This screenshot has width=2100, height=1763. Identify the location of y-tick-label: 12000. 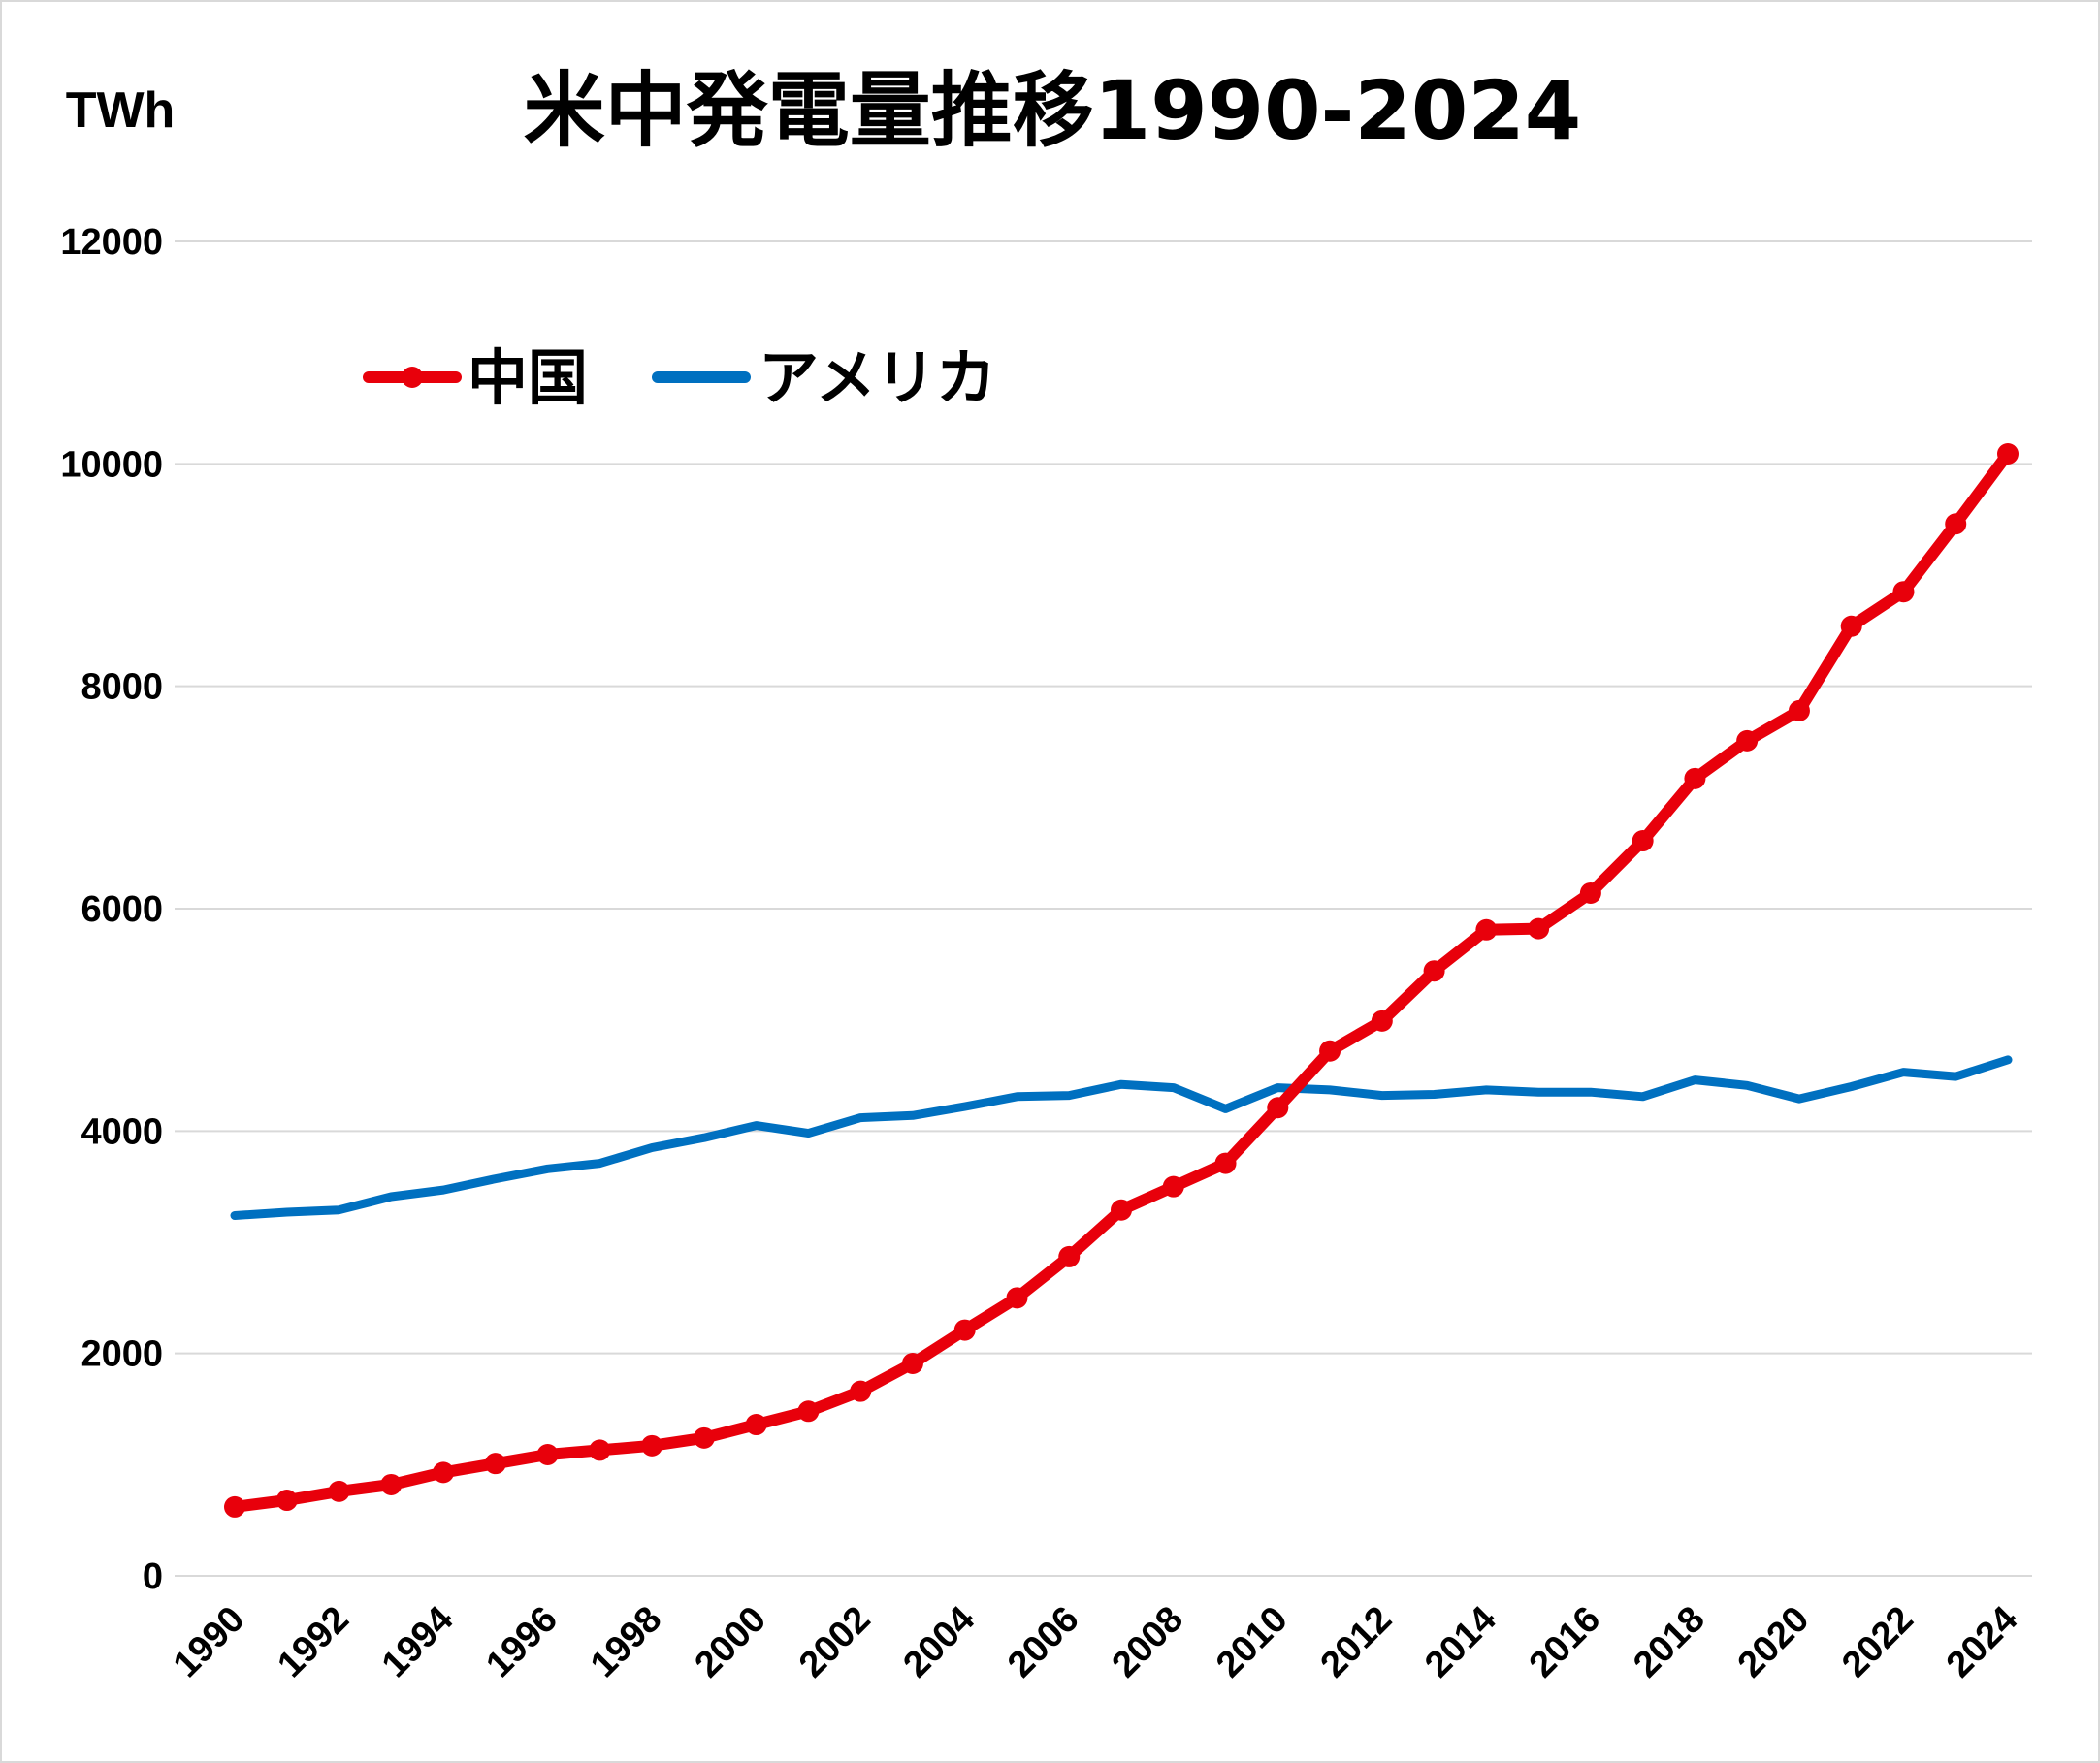
(111, 242).